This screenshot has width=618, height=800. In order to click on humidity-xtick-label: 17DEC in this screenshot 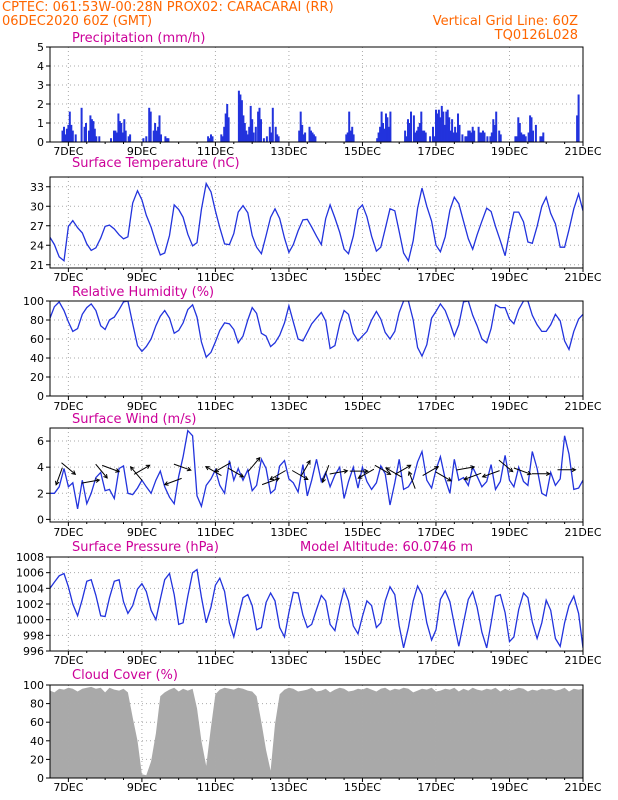, I will do `click(435, 406)`.